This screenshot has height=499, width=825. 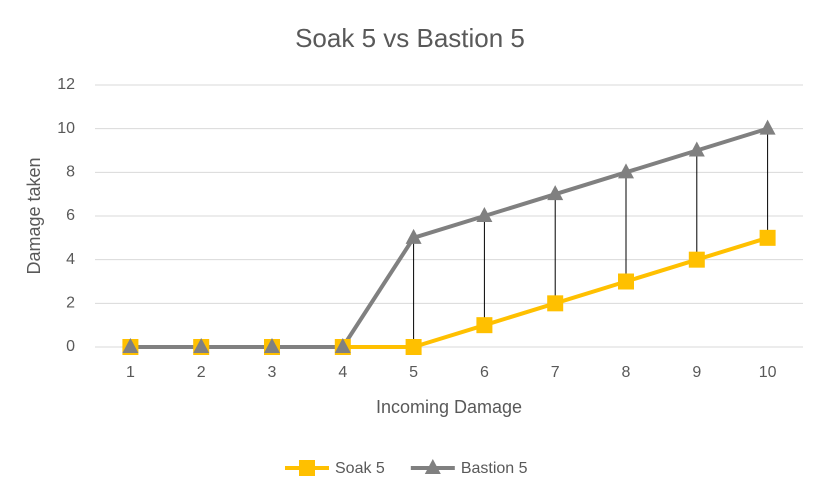 I want to click on legend-label: Bastion 5, so click(x=494, y=468).